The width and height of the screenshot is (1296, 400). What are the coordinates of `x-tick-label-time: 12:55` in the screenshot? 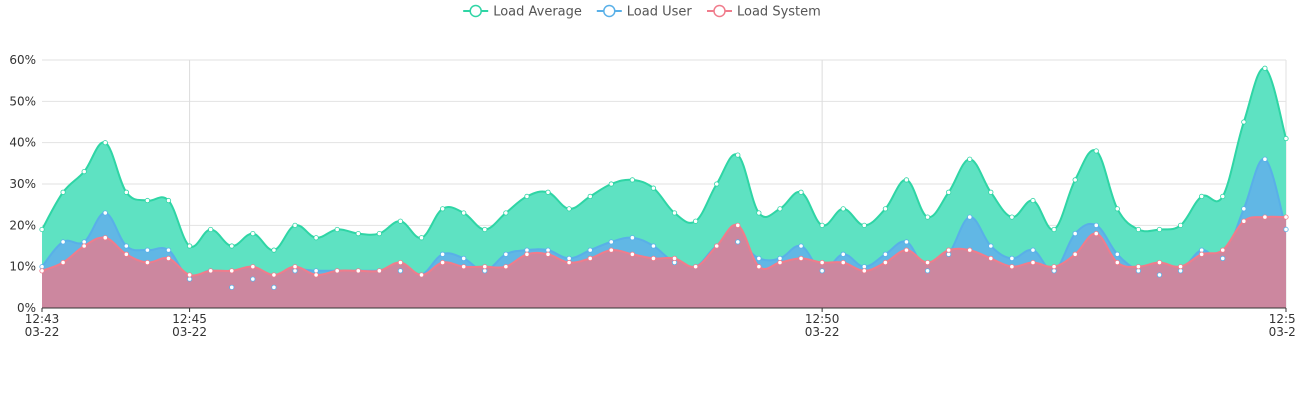 It's located at (1282, 319).